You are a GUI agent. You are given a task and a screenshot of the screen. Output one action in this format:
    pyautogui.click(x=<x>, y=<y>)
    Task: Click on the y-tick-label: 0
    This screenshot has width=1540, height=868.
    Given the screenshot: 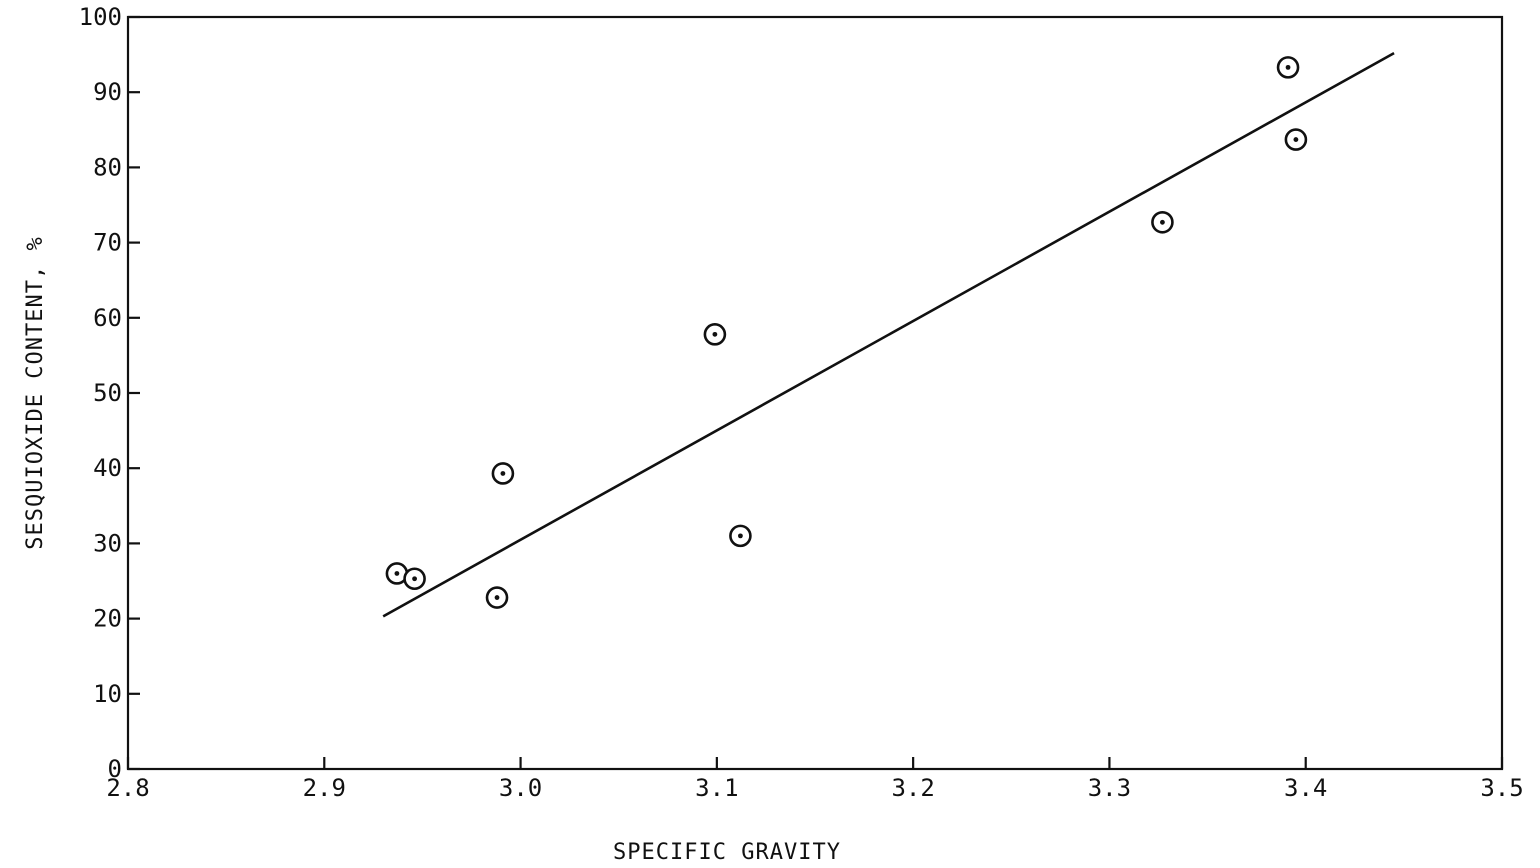 What is the action you would take?
    pyautogui.click(x=115, y=769)
    